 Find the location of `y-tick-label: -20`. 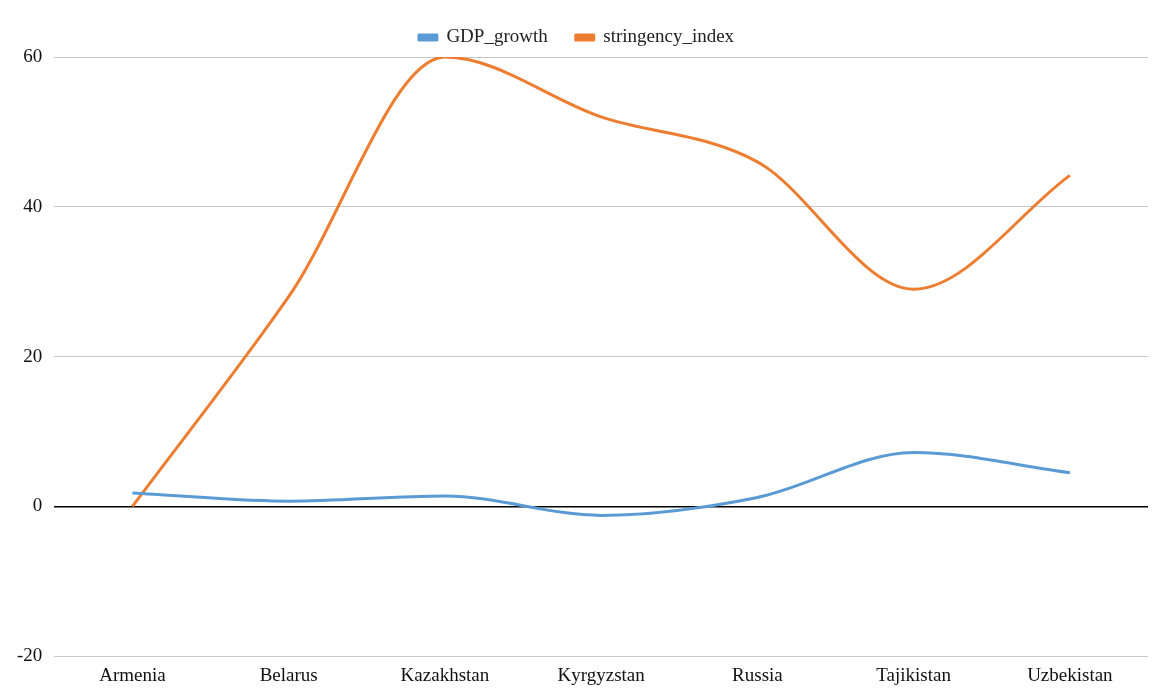

y-tick-label: -20 is located at coordinates (30, 655).